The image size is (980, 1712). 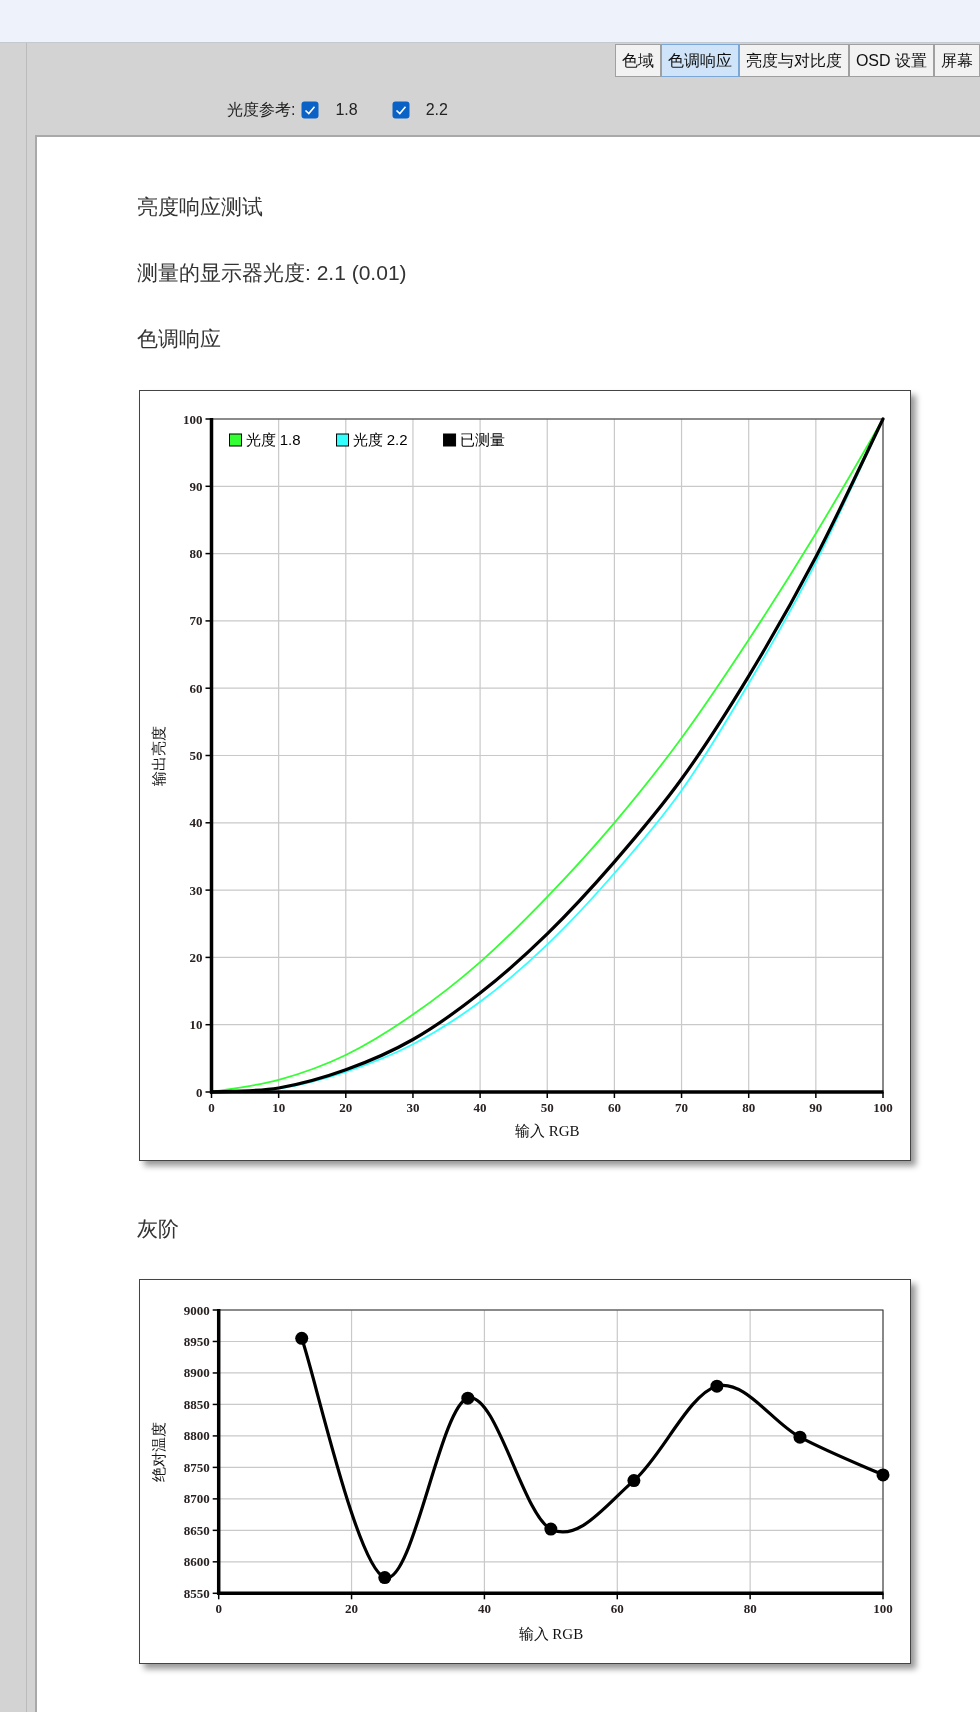 What do you see at coordinates (196, 957) in the screenshot?
I see `y-tick-label: 20` at bounding box center [196, 957].